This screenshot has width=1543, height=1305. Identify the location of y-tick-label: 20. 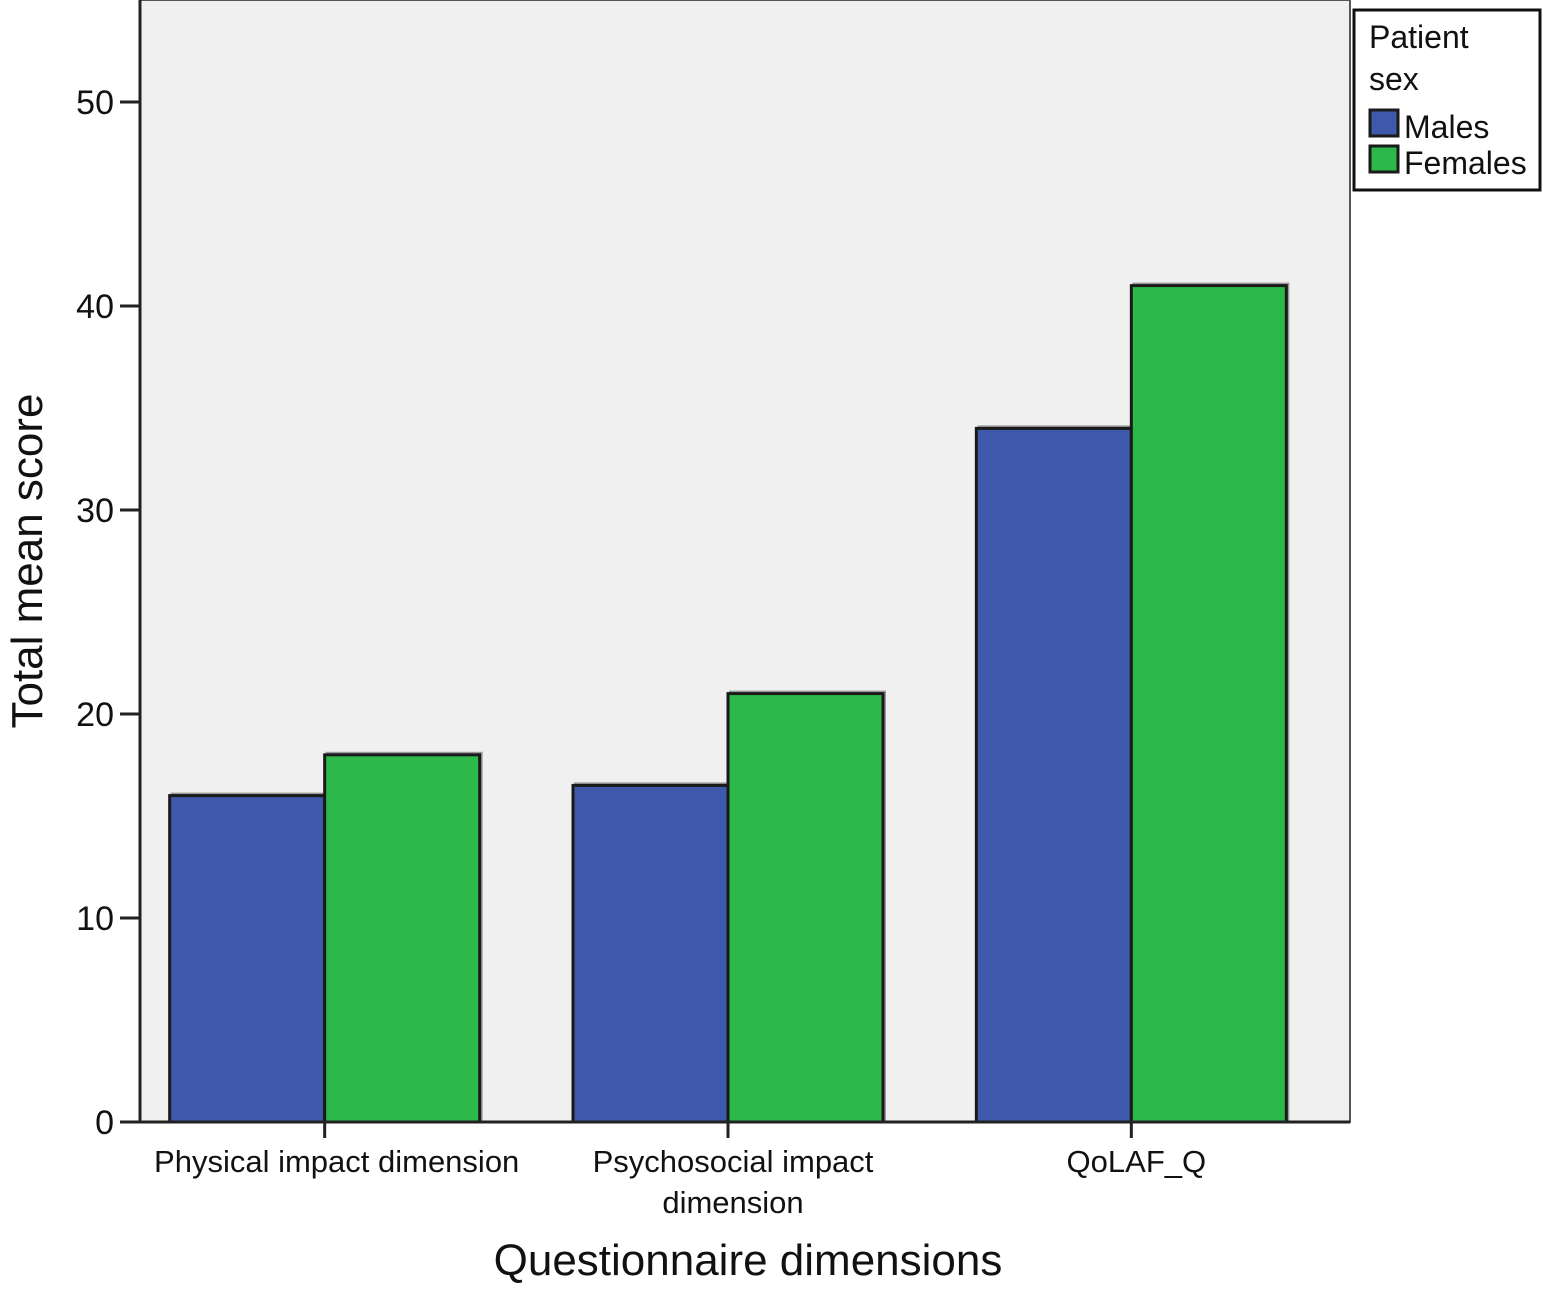
(95, 715).